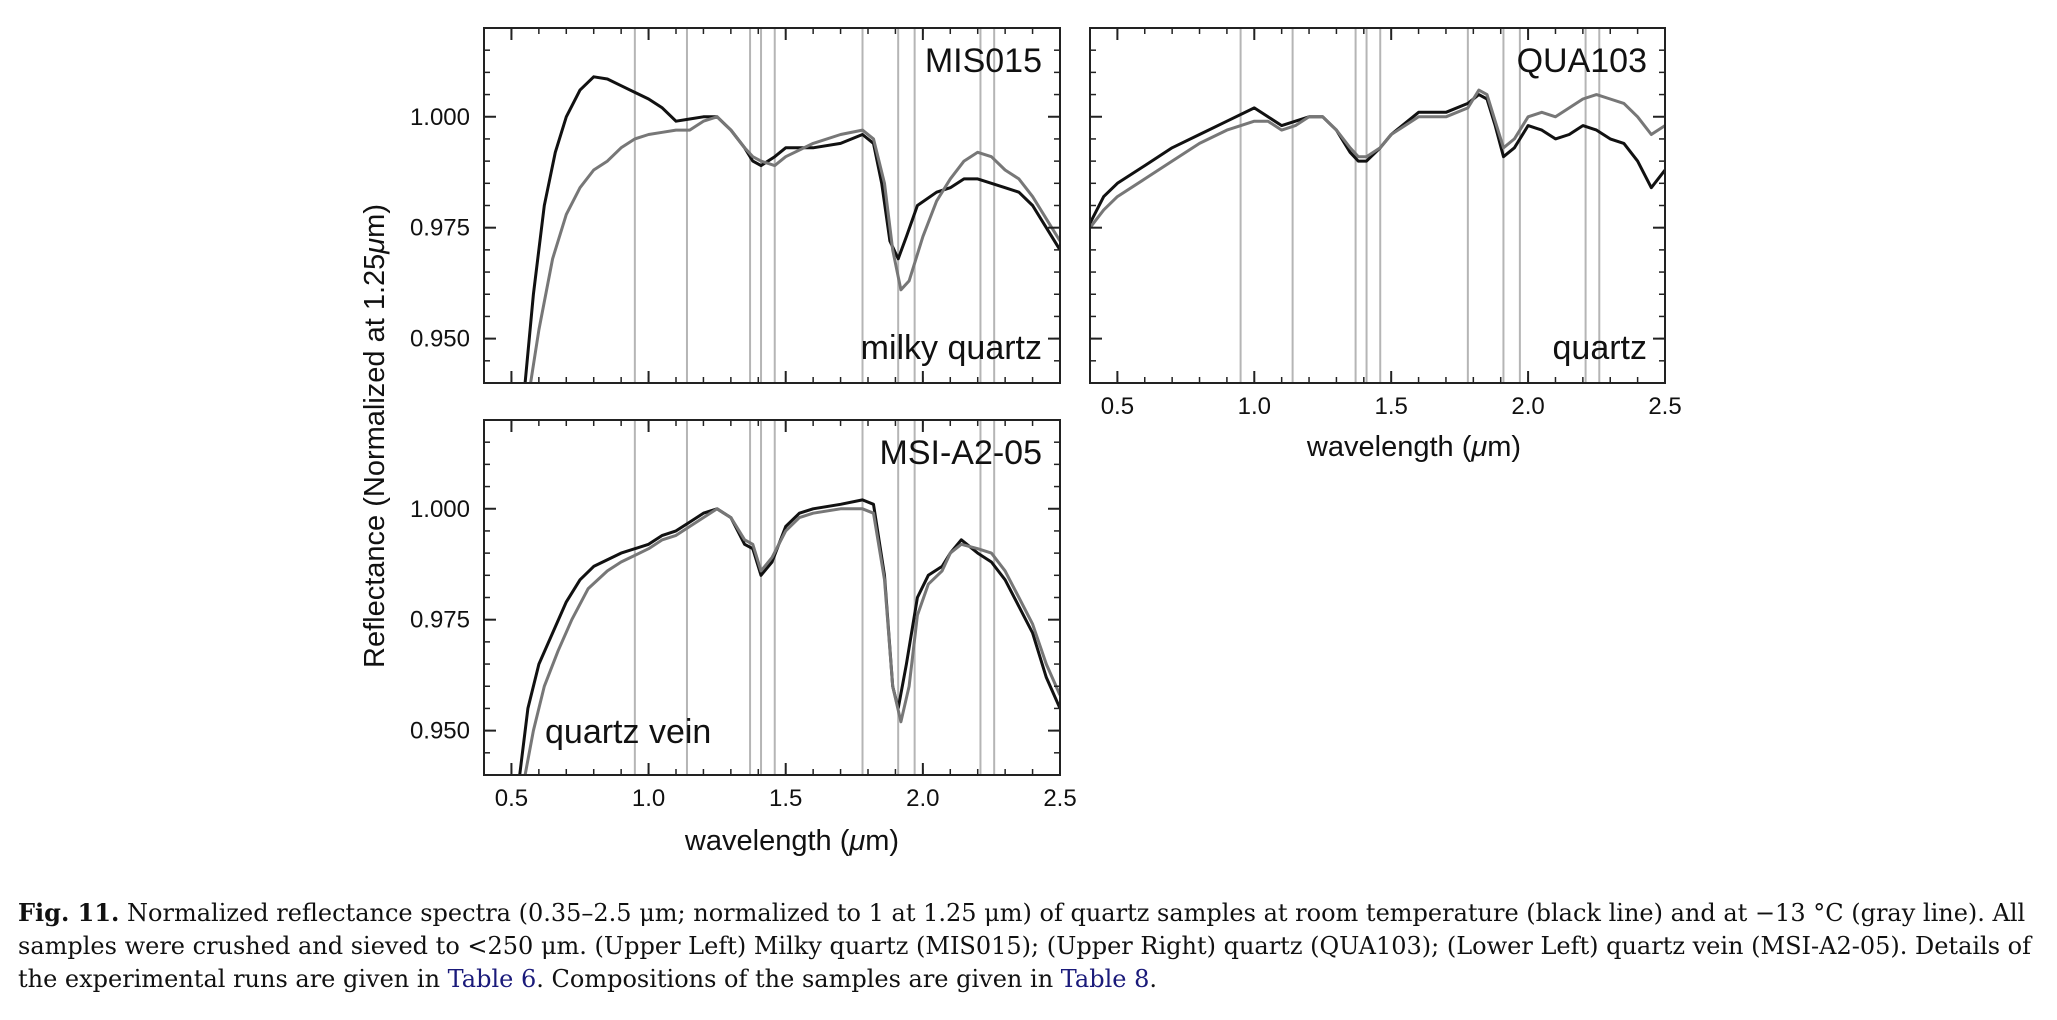 The image size is (2057, 1020). Describe the element at coordinates (961, 453) in the screenshot. I see `panel-title-msi-a2-05: MSI-A2-05` at that location.